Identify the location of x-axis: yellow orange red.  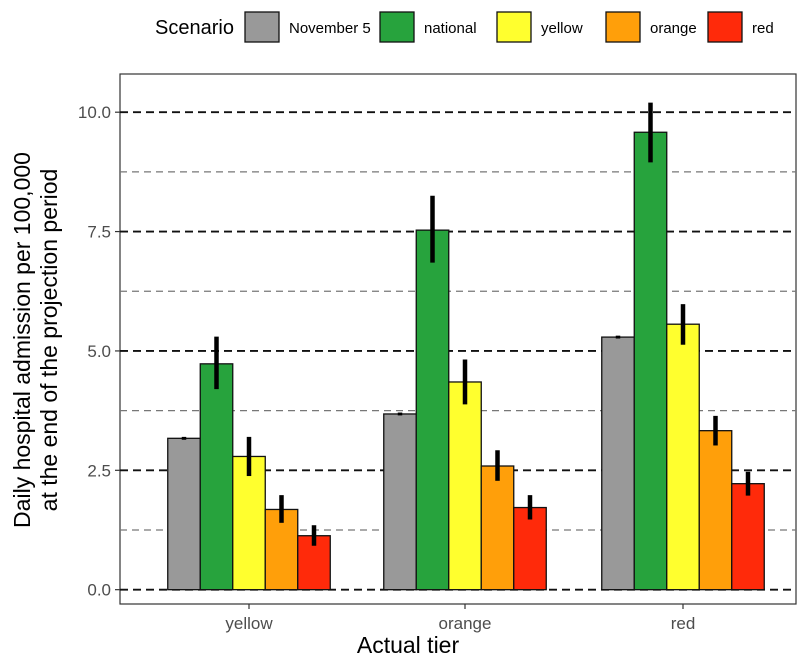
(460, 618).